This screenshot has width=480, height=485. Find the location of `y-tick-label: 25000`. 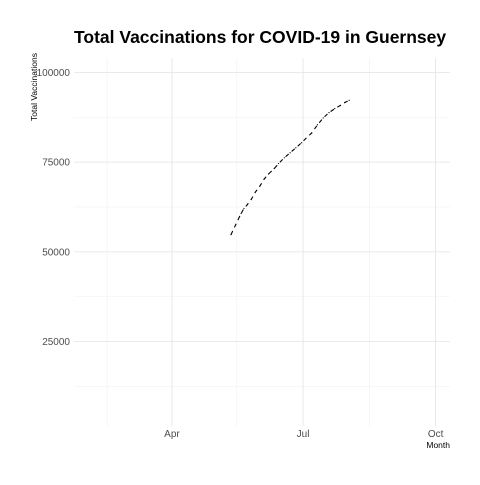

y-tick-label: 25000 is located at coordinates (56, 342).